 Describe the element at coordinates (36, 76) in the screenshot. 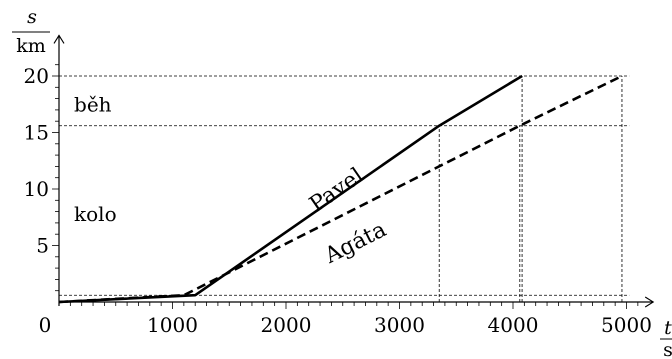

I see `y-tick-label: 20` at that location.